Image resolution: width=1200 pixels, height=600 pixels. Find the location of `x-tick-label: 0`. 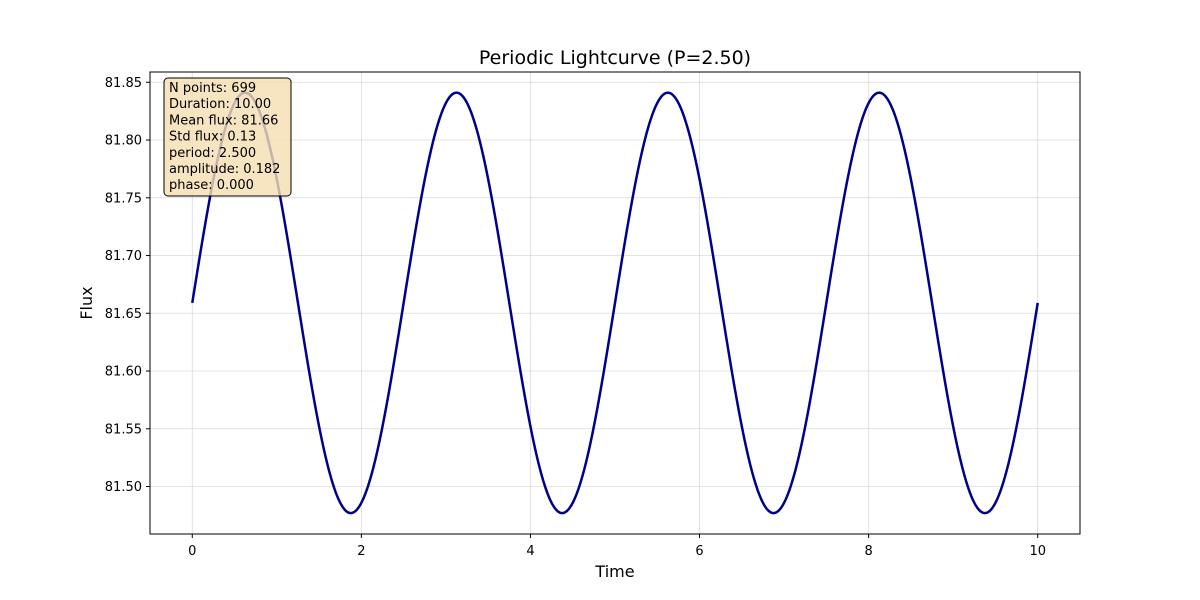

x-tick-label: 0 is located at coordinates (192, 551).